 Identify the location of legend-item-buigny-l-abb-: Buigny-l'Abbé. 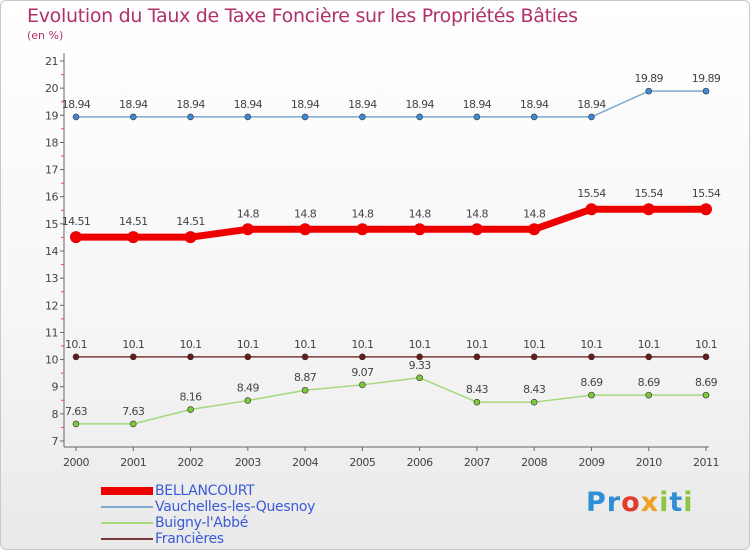
(208, 523).